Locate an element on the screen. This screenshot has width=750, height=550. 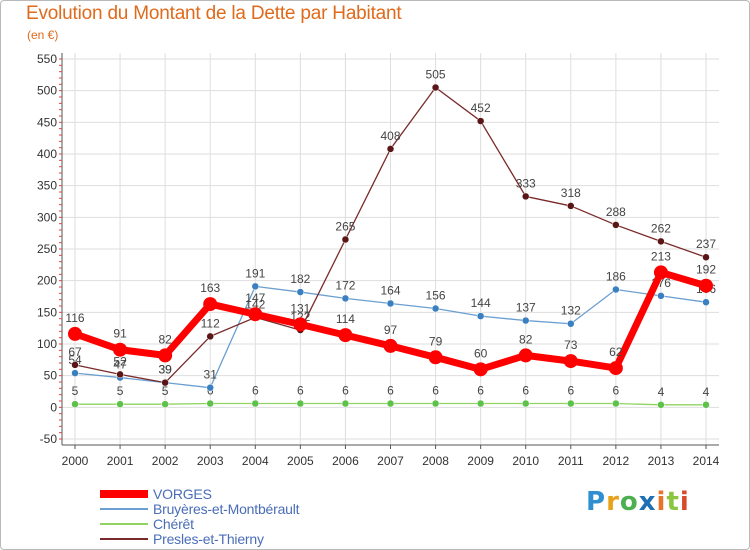
x-tick-label: 2014 is located at coordinates (706, 461).